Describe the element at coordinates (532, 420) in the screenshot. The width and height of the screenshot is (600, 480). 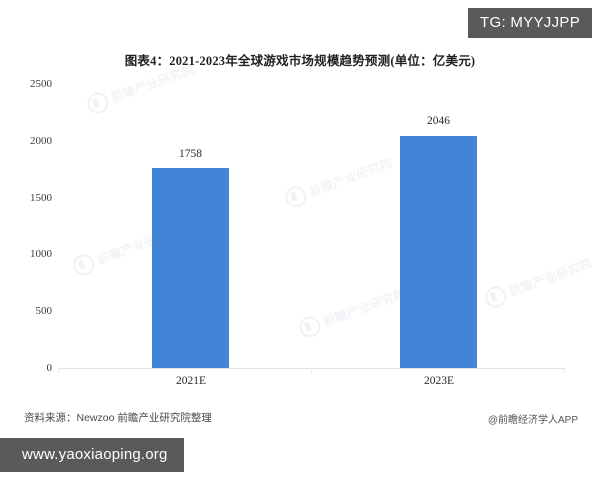
I see `app-attribution: @前瞻经济学人APP` at that location.